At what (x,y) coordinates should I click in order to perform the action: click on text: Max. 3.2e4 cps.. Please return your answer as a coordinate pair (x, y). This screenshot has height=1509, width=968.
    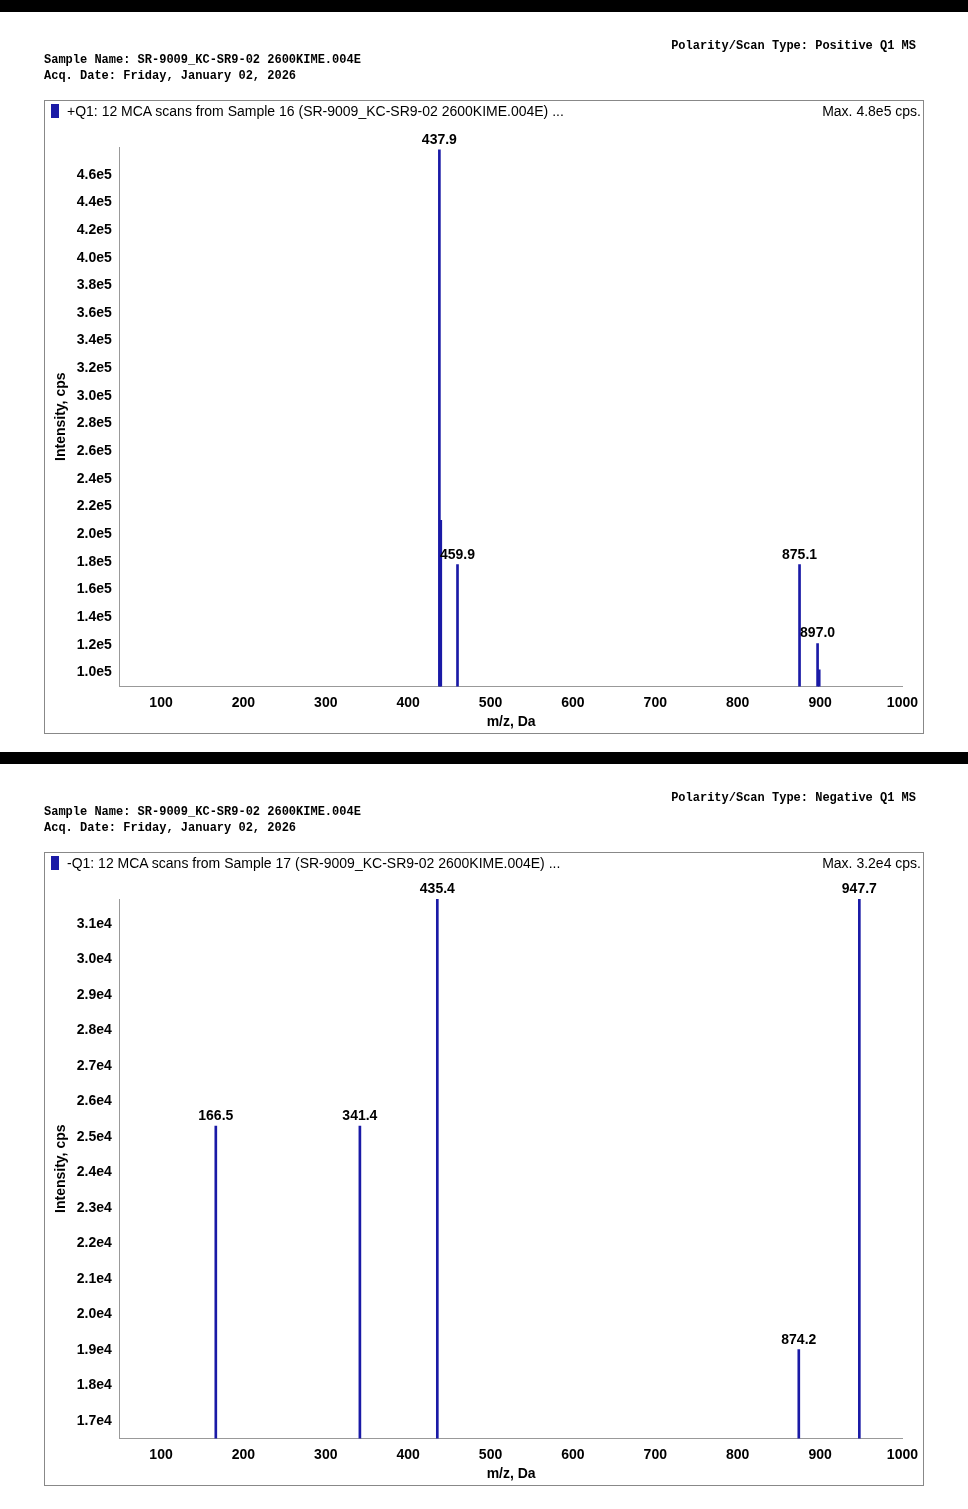
    Looking at the image, I should click on (871, 863).